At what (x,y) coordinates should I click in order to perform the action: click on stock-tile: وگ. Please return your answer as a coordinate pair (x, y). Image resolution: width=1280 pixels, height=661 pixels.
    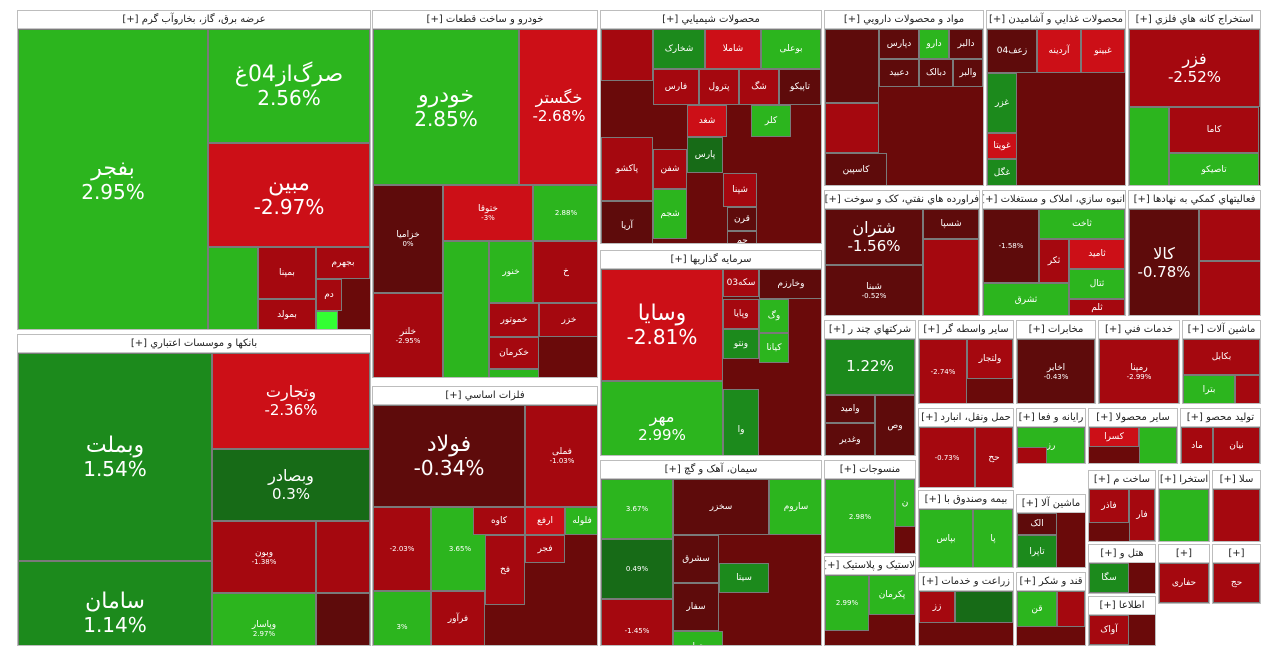
    Looking at the image, I should click on (774, 316).